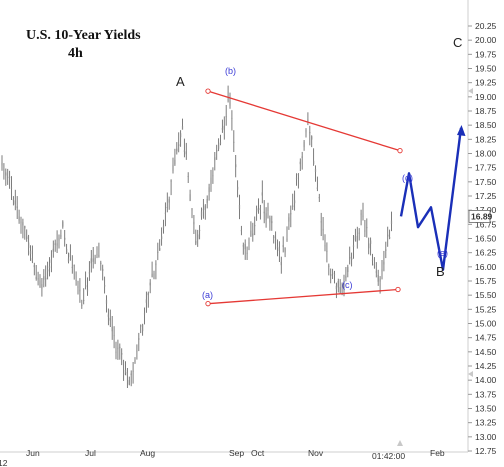 The width and height of the screenshot is (504, 467). Describe the element at coordinates (75, 53) in the screenshot. I see `chart-subtitle: 4h` at that location.